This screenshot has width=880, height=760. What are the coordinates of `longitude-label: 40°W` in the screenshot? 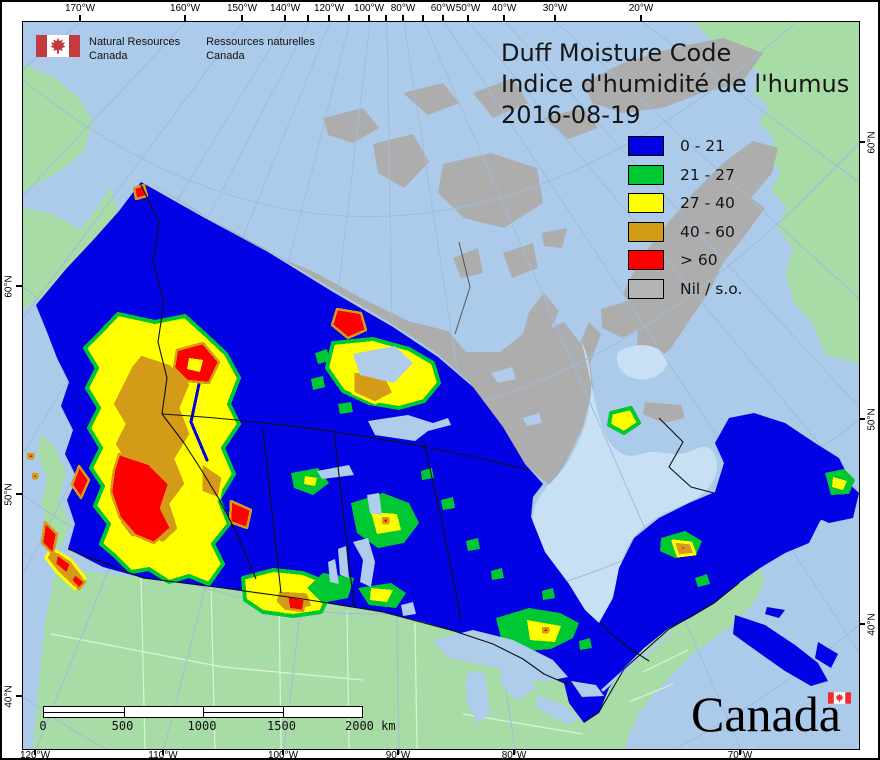 It's located at (504, 8).